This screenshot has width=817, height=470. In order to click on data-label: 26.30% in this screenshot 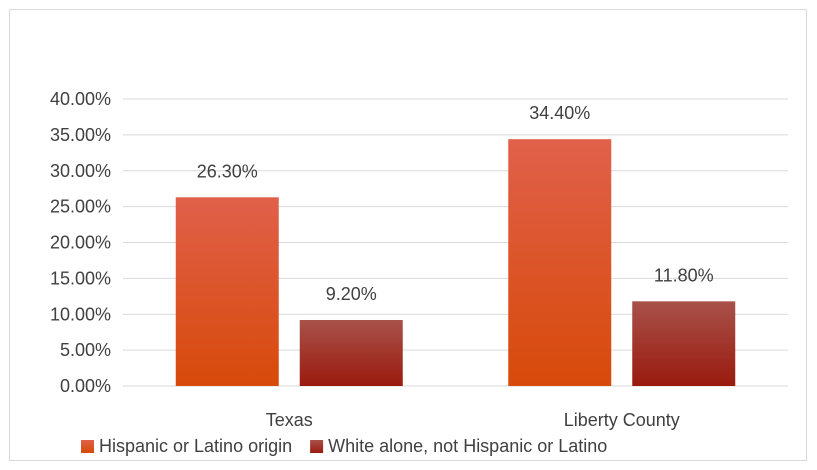, I will do `click(227, 171)`.